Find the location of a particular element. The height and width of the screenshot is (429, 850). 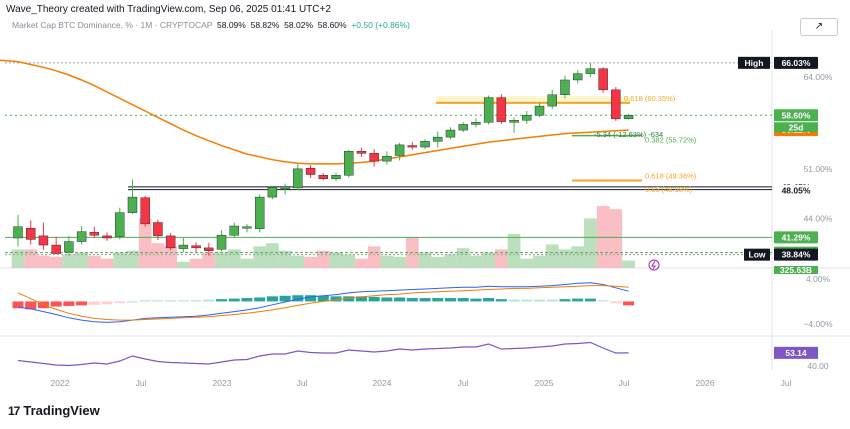

volume-tag: 325.63B is located at coordinates (796, 270).